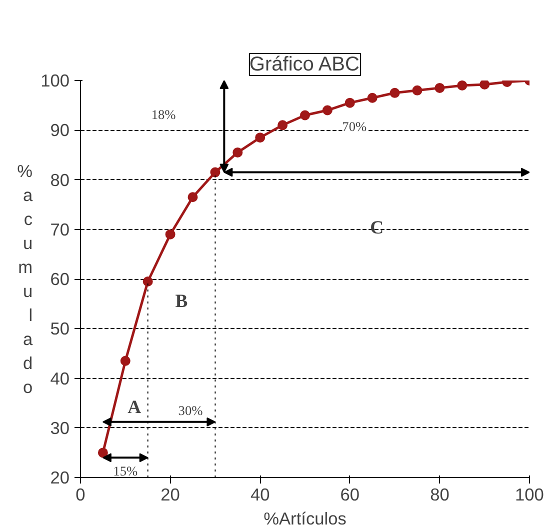 The image size is (549, 531). Describe the element at coordinates (170, 494) in the screenshot. I see `x-tick-label: 20` at that location.